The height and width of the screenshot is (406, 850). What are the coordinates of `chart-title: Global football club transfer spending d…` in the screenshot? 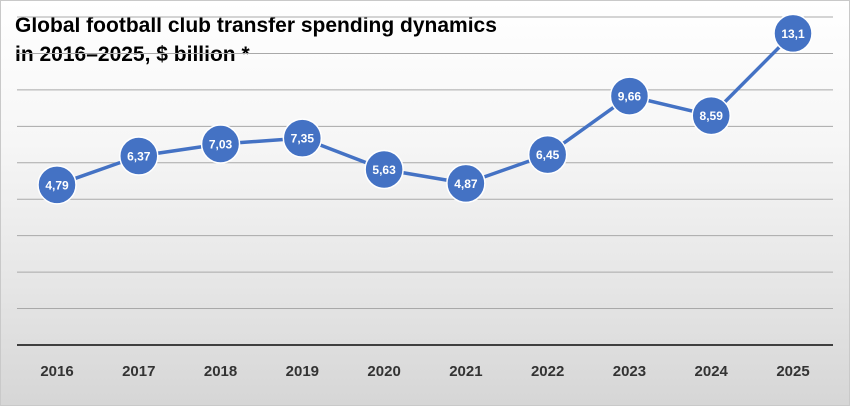 It's located at (256, 40).